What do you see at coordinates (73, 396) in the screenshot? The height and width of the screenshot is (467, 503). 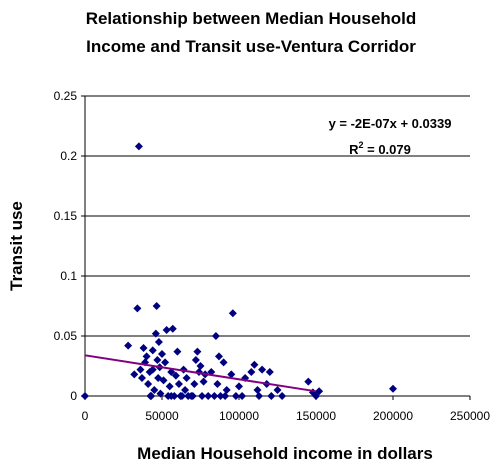 I see `y-tick-label-0: 0` at bounding box center [73, 396].